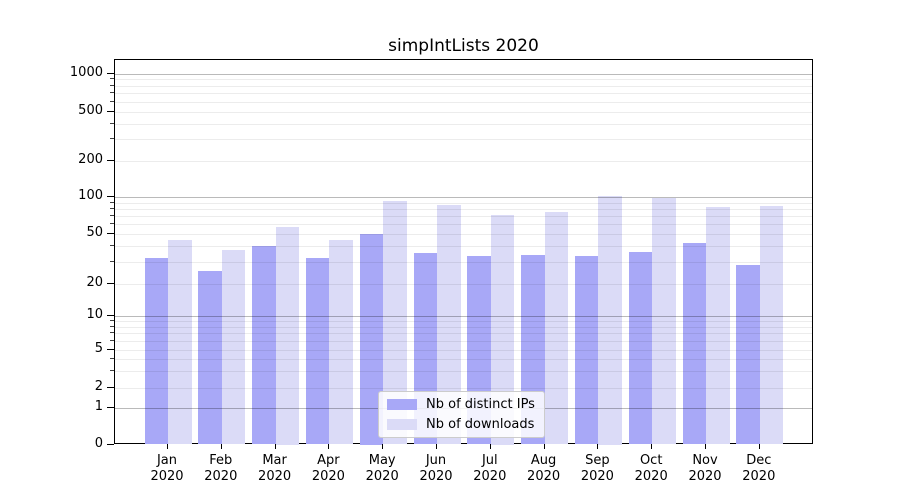  Describe the element at coordinates (402, 424) in the screenshot. I see `legend-swatch-downloads` at that location.